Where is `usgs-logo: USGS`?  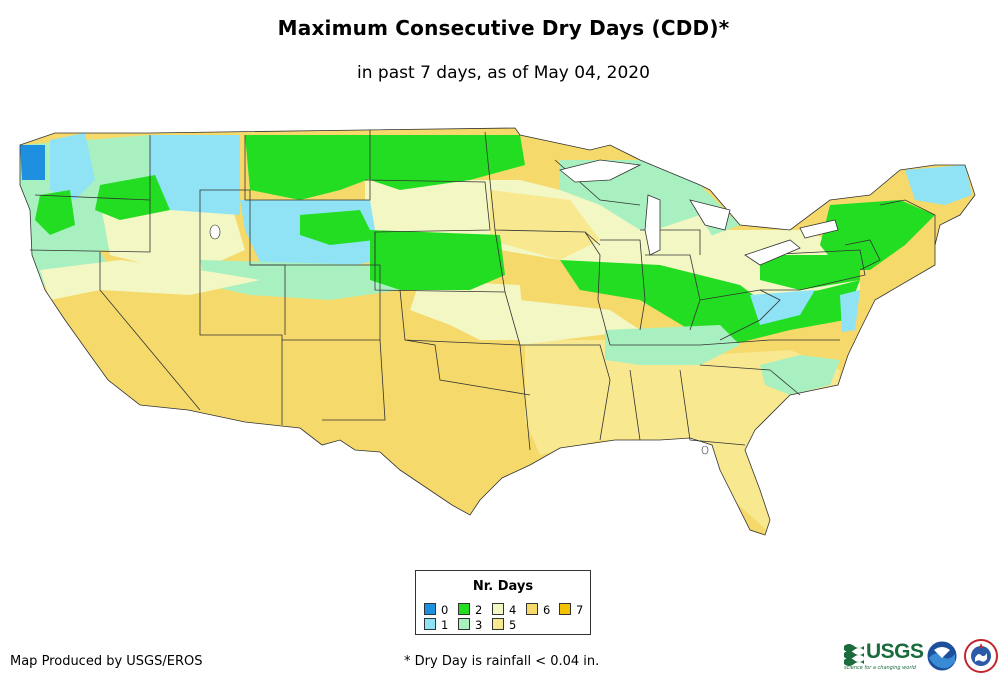 usgs-logo: USGS is located at coordinates (895, 651).